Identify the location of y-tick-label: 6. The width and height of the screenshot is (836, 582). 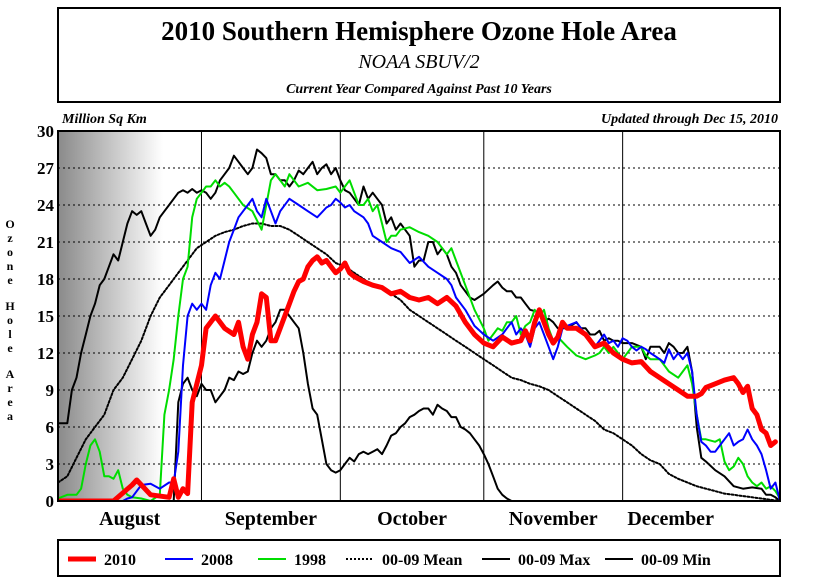
(50, 427).